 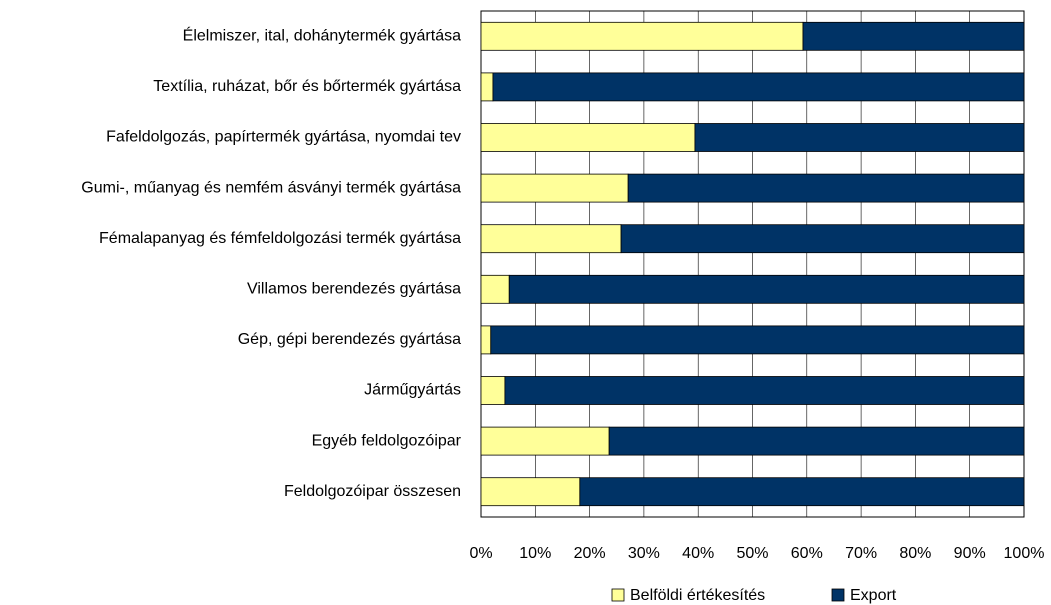 What do you see at coordinates (387, 440) in the screenshot?
I see `y-tick-label: Egyéb feldolgozóipar` at bounding box center [387, 440].